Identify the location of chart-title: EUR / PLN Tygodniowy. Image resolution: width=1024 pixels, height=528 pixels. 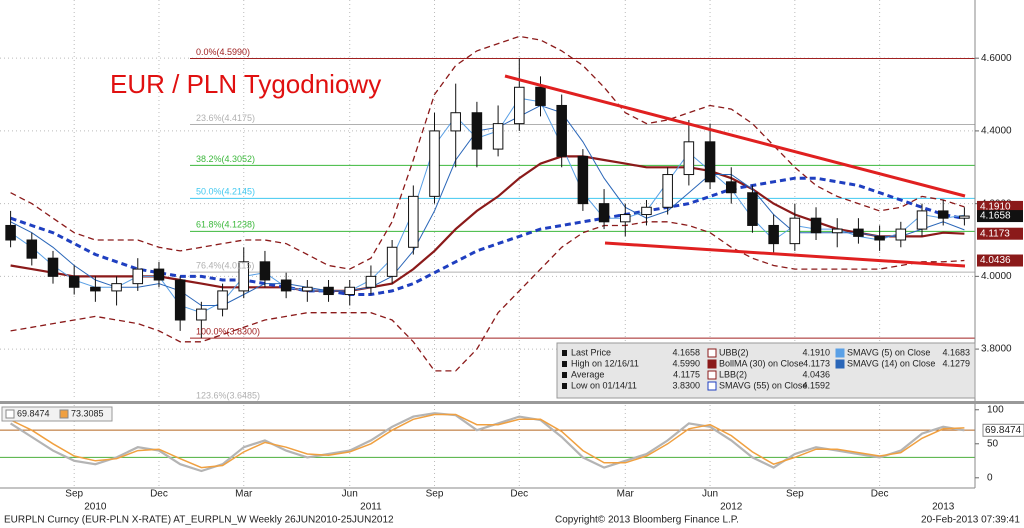
(245, 84).